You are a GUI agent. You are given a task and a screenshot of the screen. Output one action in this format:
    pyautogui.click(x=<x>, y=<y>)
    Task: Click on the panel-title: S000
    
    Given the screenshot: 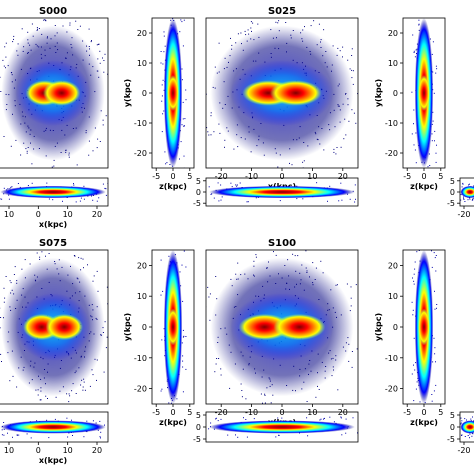 What is the action you would take?
    pyautogui.click(x=53, y=11)
    